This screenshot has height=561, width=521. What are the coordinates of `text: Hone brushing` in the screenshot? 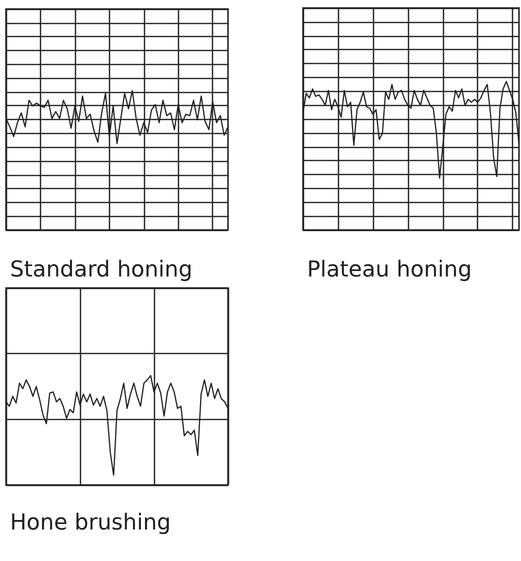 It's located at (90, 523).